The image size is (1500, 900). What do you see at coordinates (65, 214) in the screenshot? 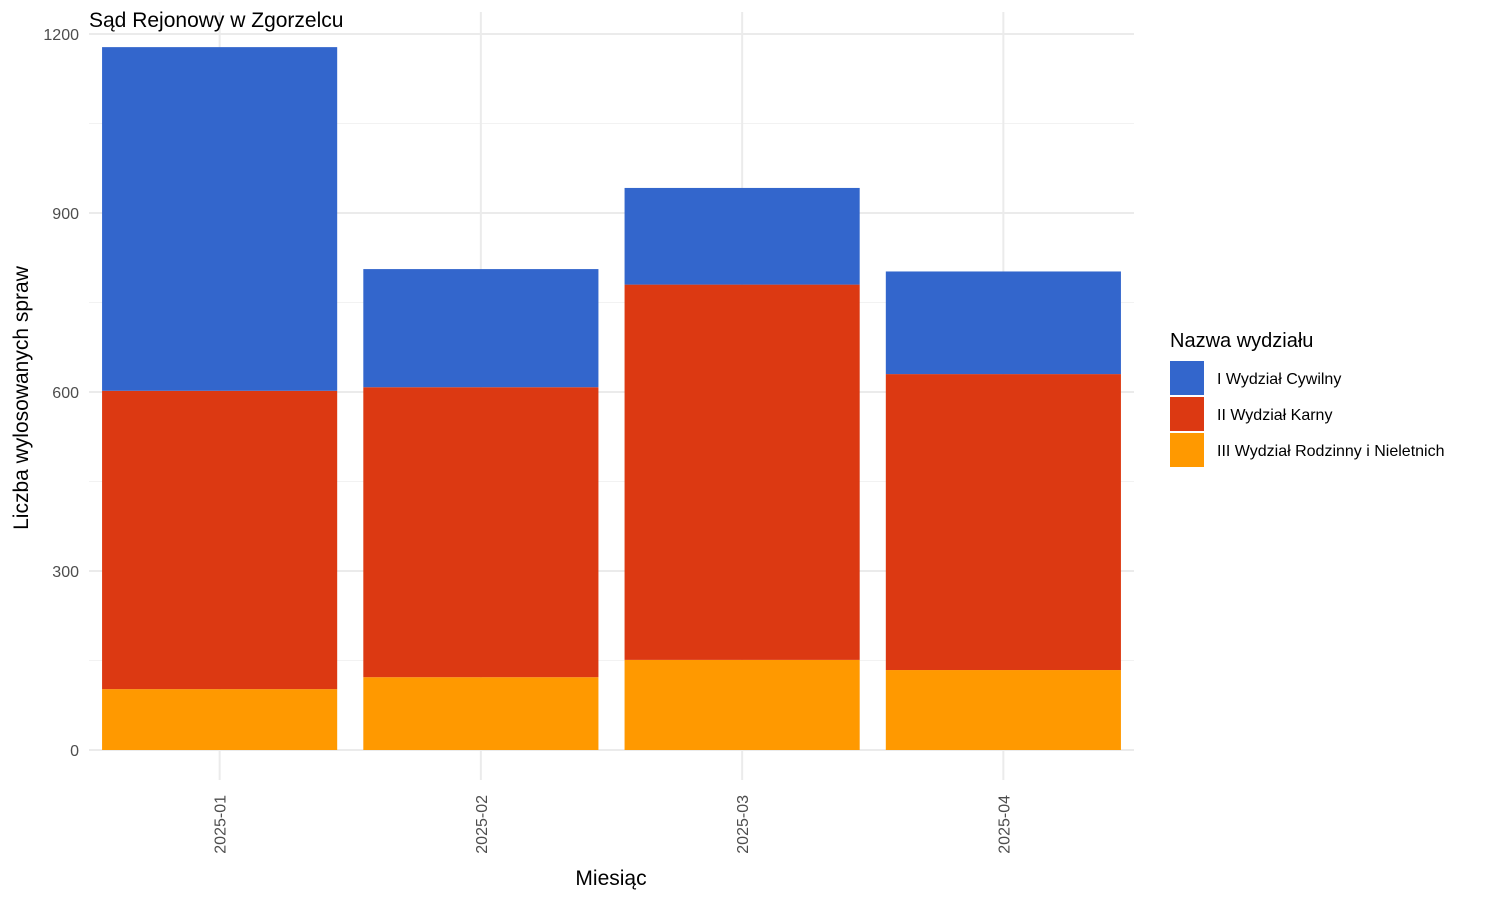
I see `y-tick-label: 900` at bounding box center [65, 214].